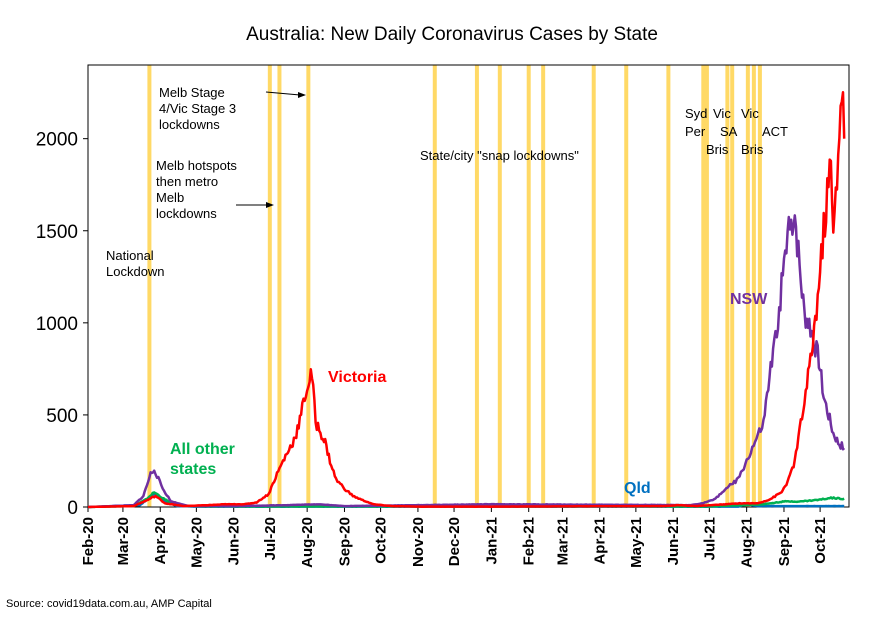 The width and height of the screenshot is (880, 621). Describe the element at coordinates (57, 324) in the screenshot. I see `y-tick-label-1000: 1000` at that location.